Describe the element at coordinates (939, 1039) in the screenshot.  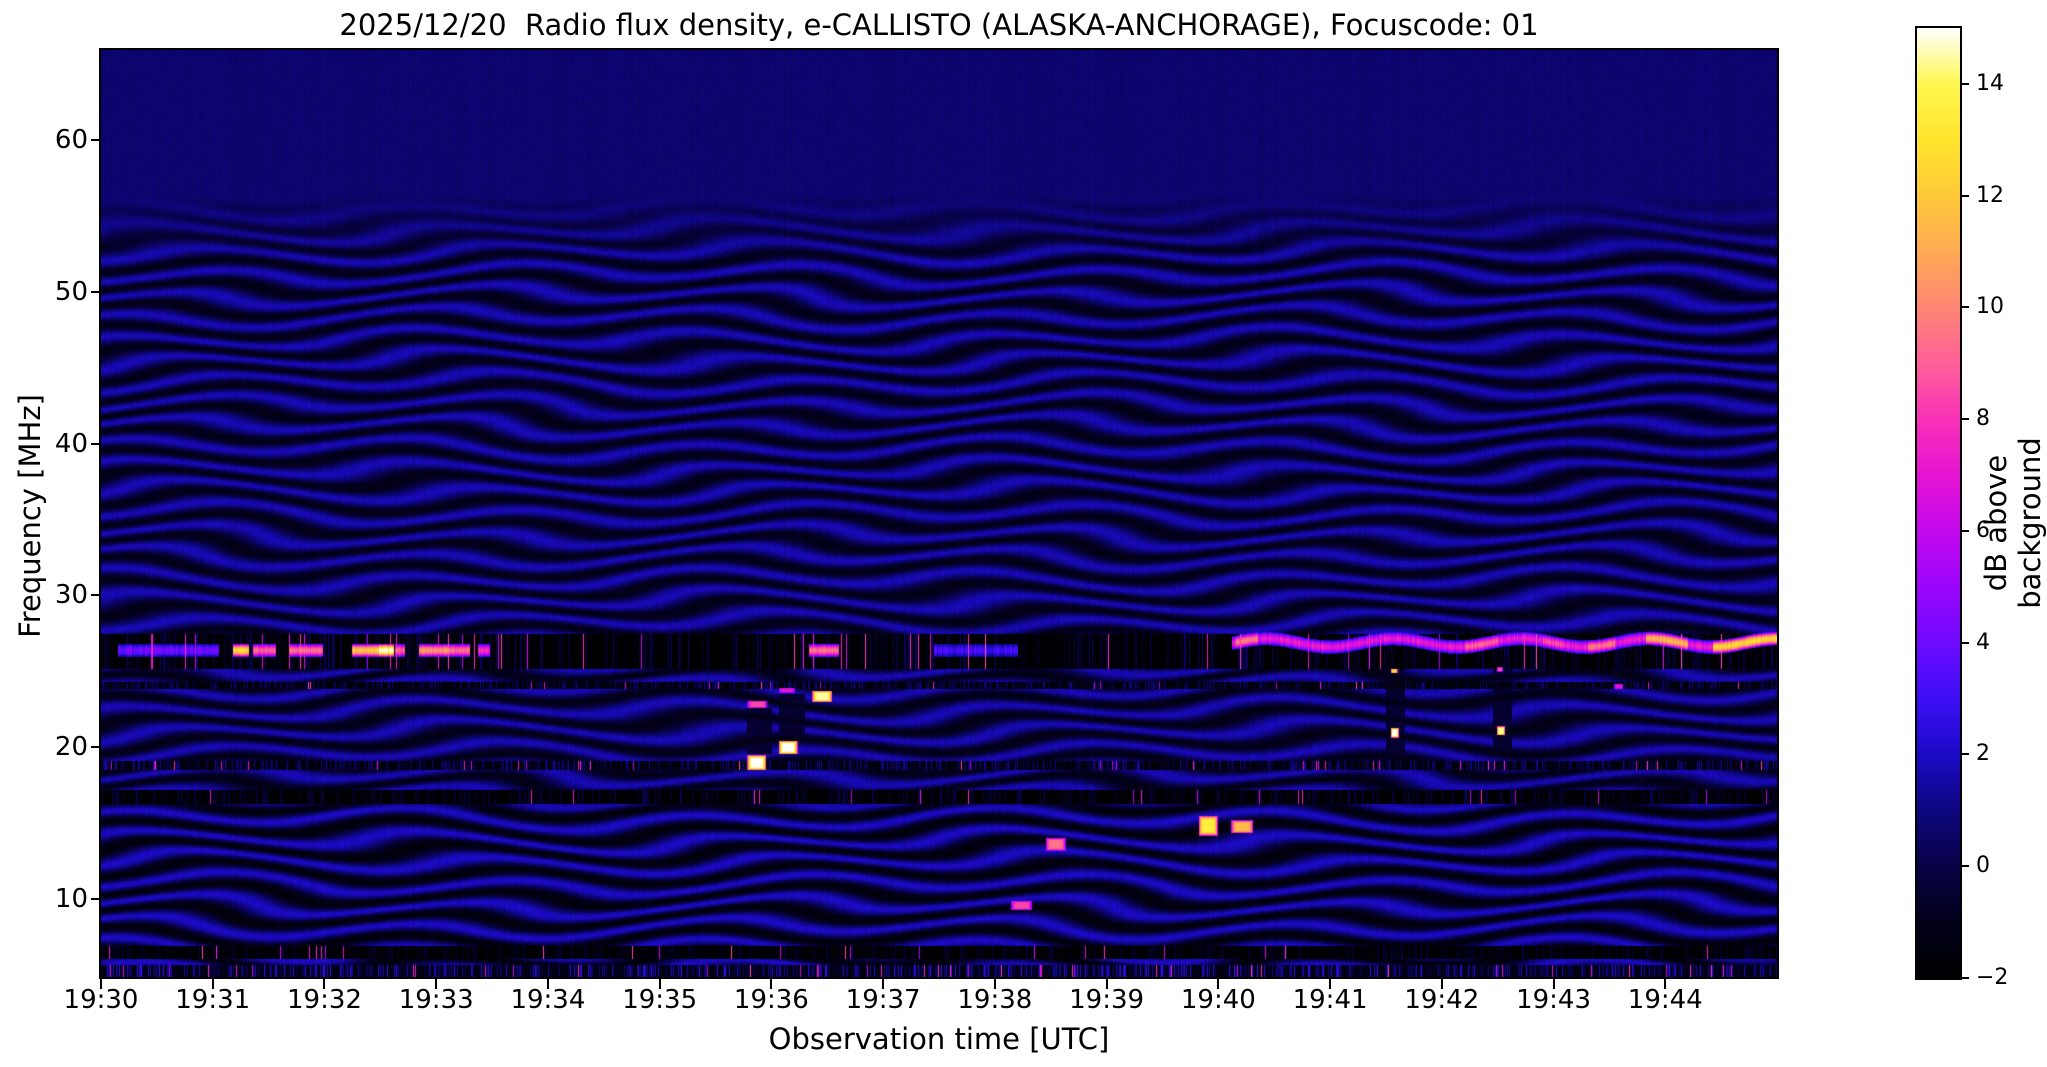
I see `x-axis-label: Observation time [UTC]` at that location.